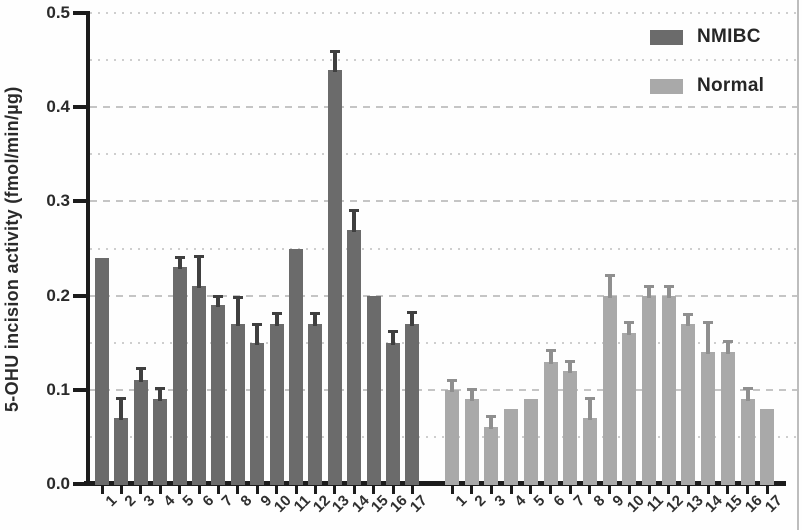  What do you see at coordinates (188, 501) in the screenshot?
I see `x-label-nmibc-5: 5` at bounding box center [188, 501].